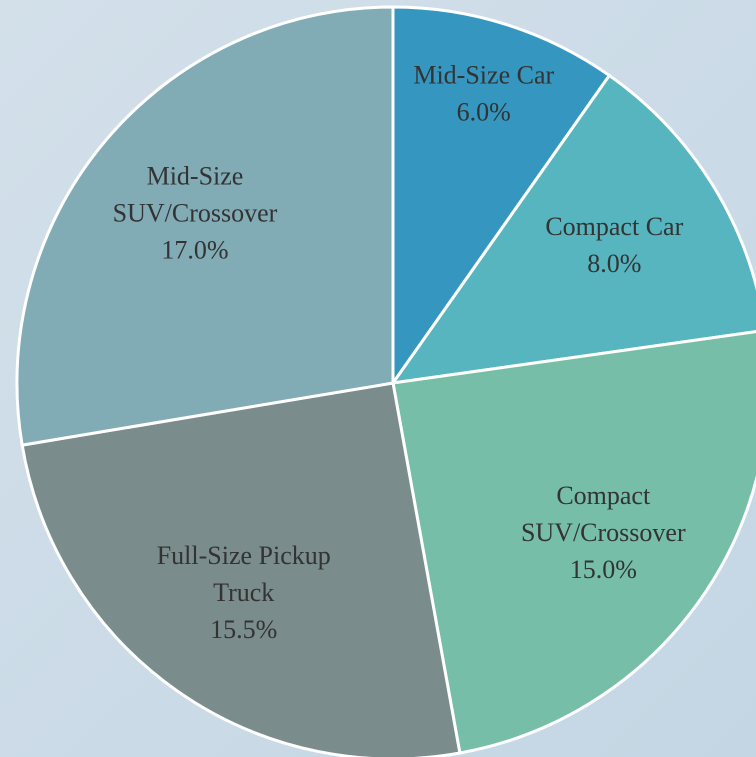  I want to click on pie-slice, so click(501, 196).